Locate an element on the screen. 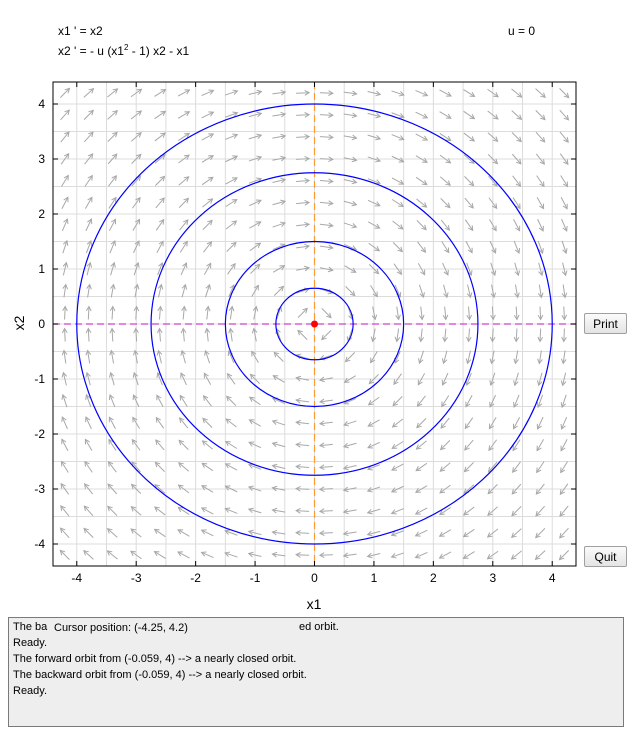 This screenshot has height=730, width=636. quit-button: Quit is located at coordinates (605, 556).